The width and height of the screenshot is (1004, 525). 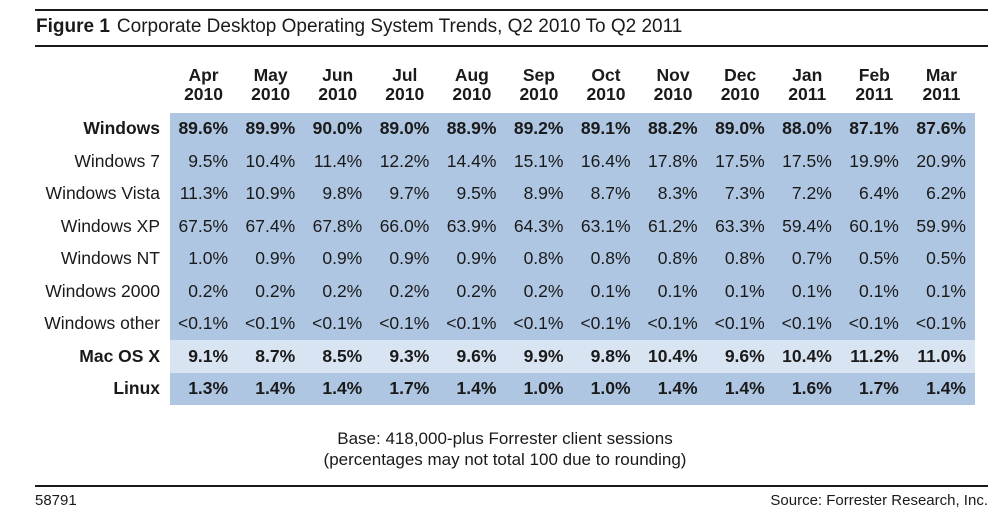 What do you see at coordinates (941, 226) in the screenshot?
I see `table-cell: 59.9%` at bounding box center [941, 226].